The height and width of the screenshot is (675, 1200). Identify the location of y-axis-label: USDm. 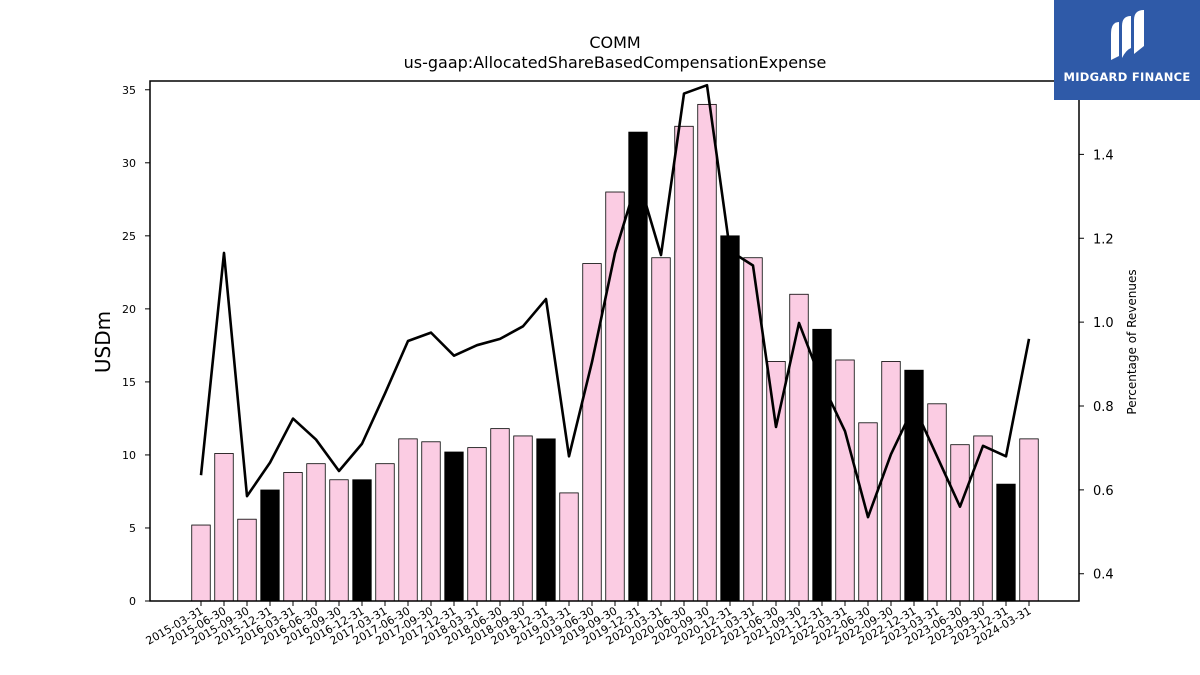
(103, 342).